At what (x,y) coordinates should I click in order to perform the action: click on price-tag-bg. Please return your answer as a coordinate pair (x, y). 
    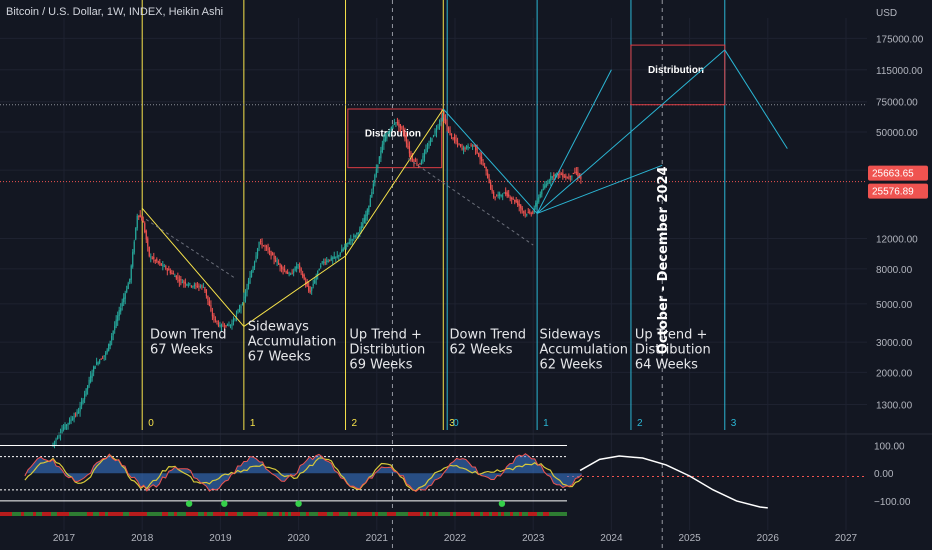
    Looking at the image, I should click on (898, 191).